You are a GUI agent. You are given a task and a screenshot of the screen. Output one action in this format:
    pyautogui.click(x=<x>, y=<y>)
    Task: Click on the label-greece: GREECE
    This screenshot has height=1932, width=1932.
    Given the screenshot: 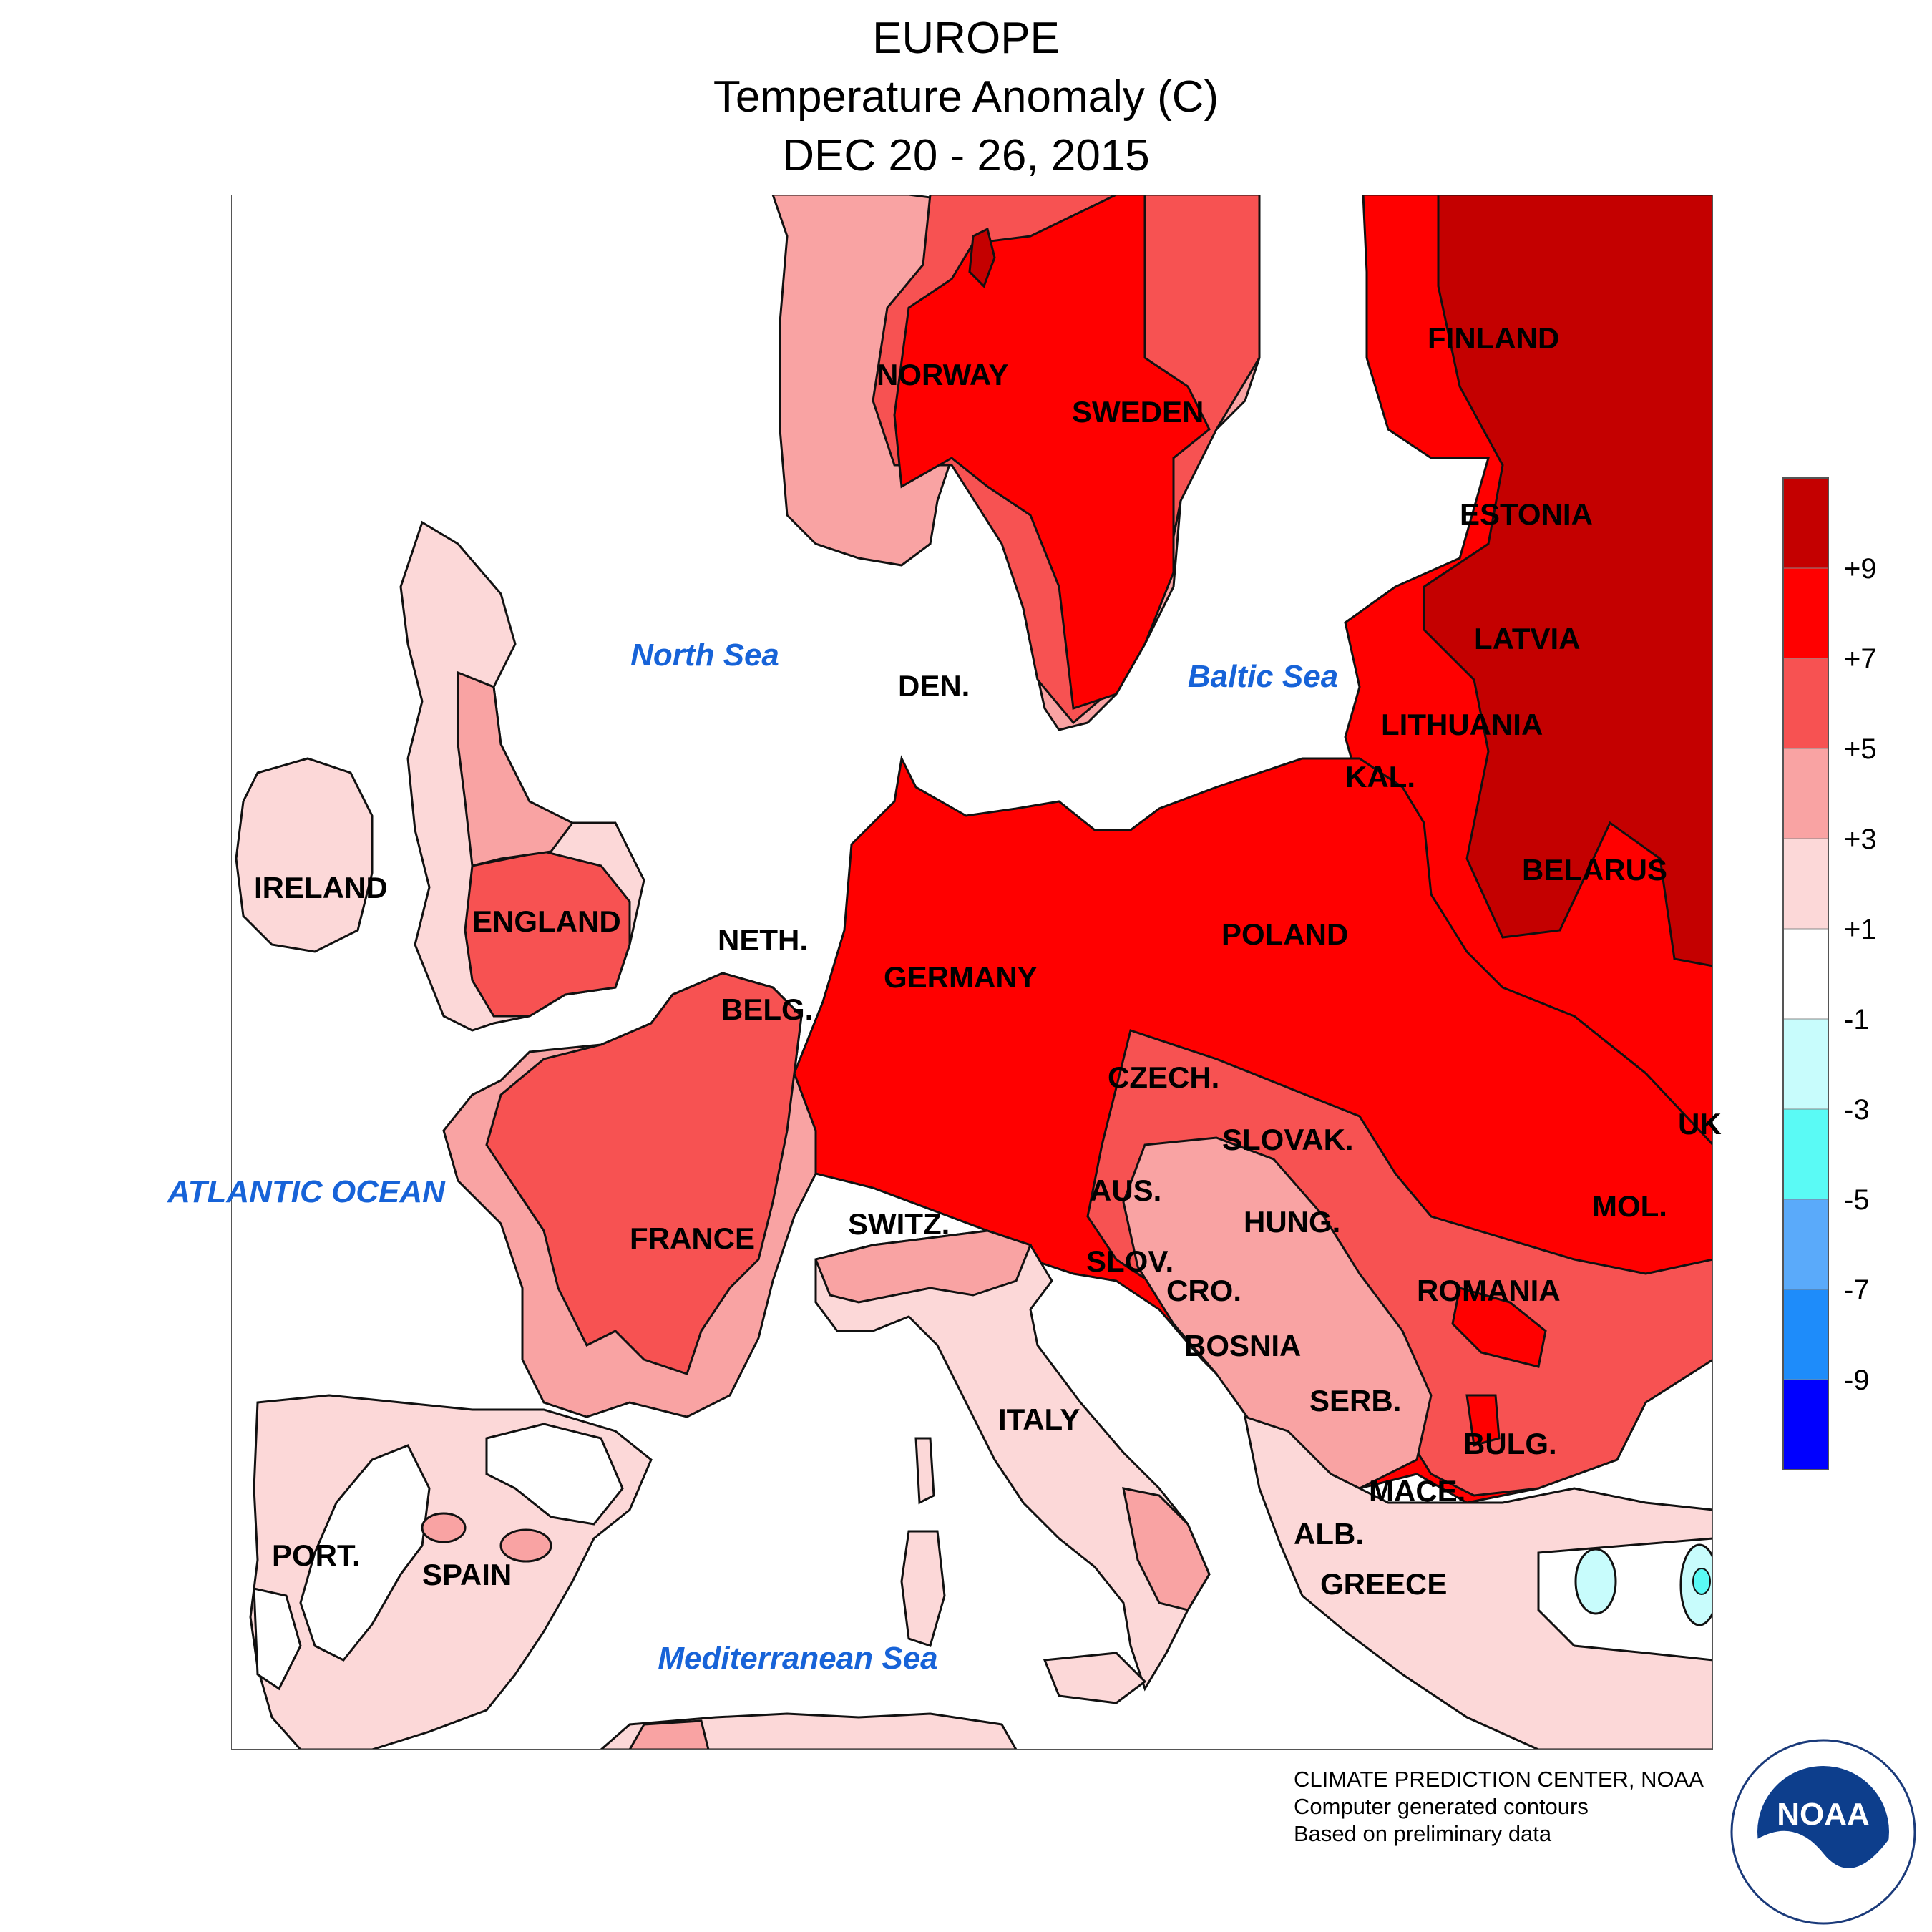 What is the action you would take?
    pyautogui.click(x=1383, y=1584)
    